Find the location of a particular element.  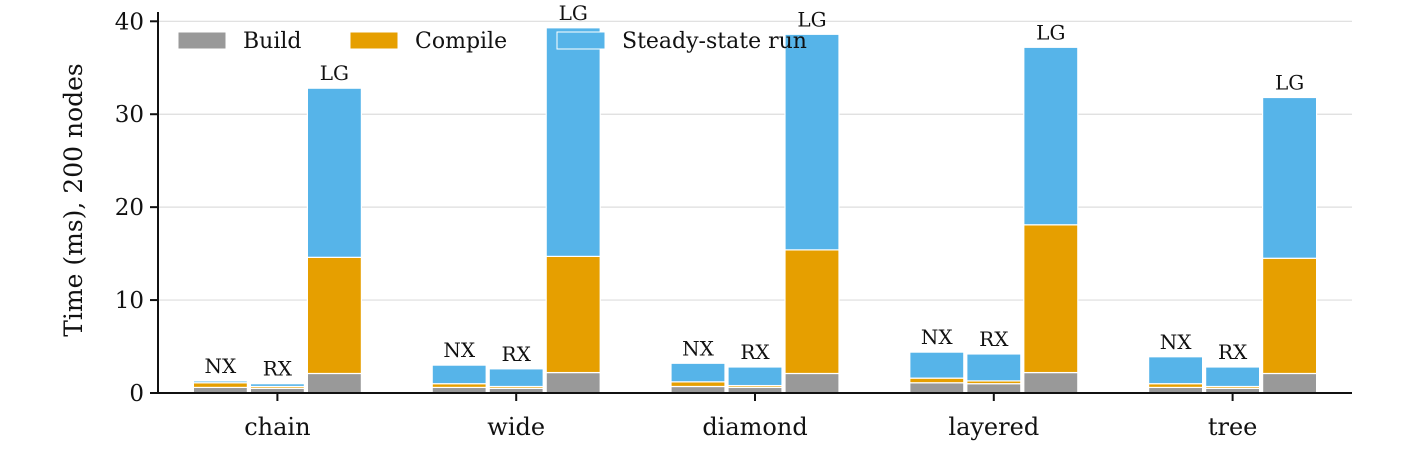

legend-label: Steady-state run is located at coordinates (714, 41).